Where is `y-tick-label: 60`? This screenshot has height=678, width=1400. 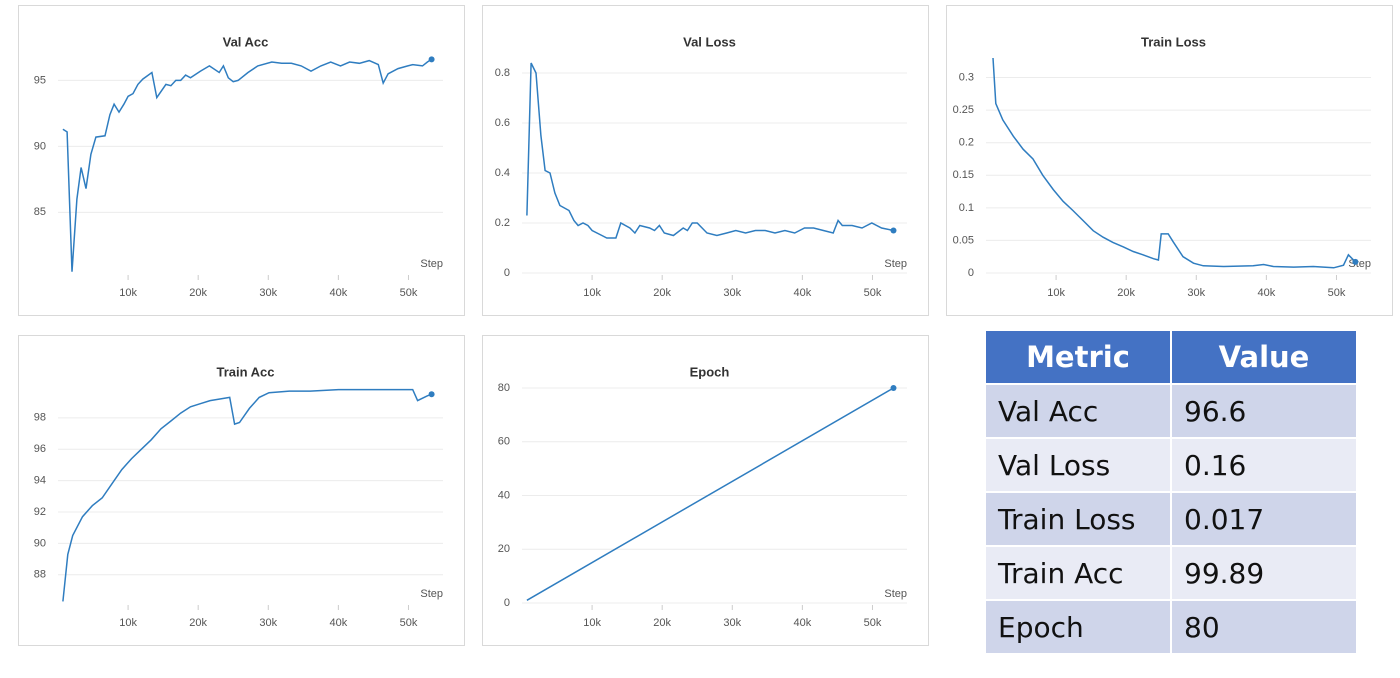 y-tick-label: 60 is located at coordinates (504, 442).